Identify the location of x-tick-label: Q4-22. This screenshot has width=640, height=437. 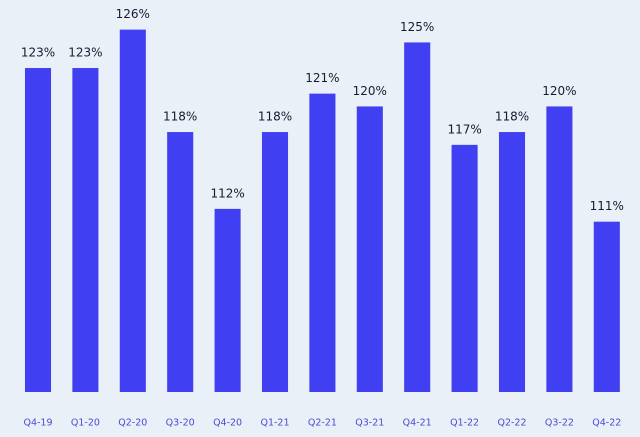
(606, 423).